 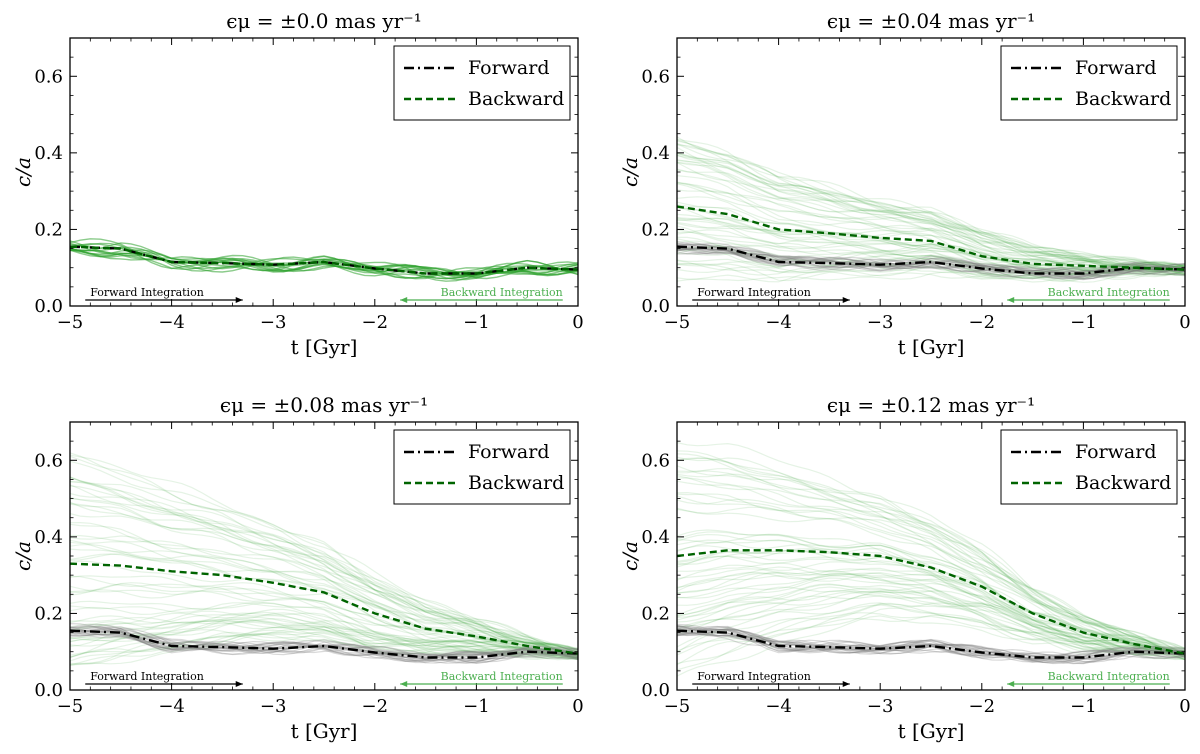 What do you see at coordinates (778, 322) in the screenshot?
I see `x-tick-label: −4` at bounding box center [778, 322].